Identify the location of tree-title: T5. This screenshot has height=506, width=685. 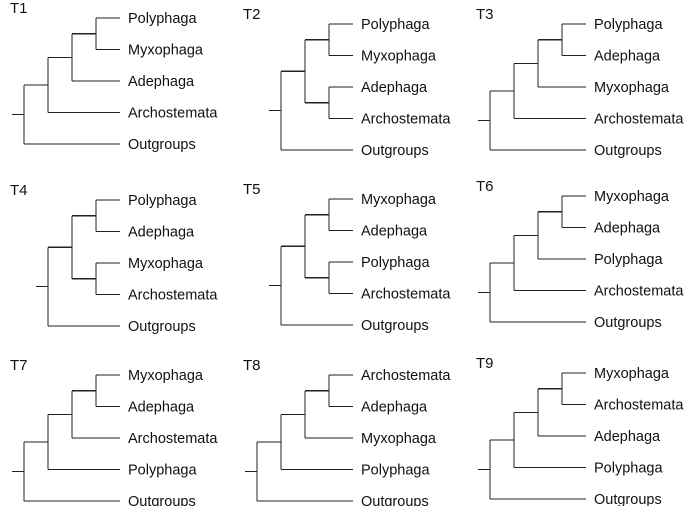
(252, 189).